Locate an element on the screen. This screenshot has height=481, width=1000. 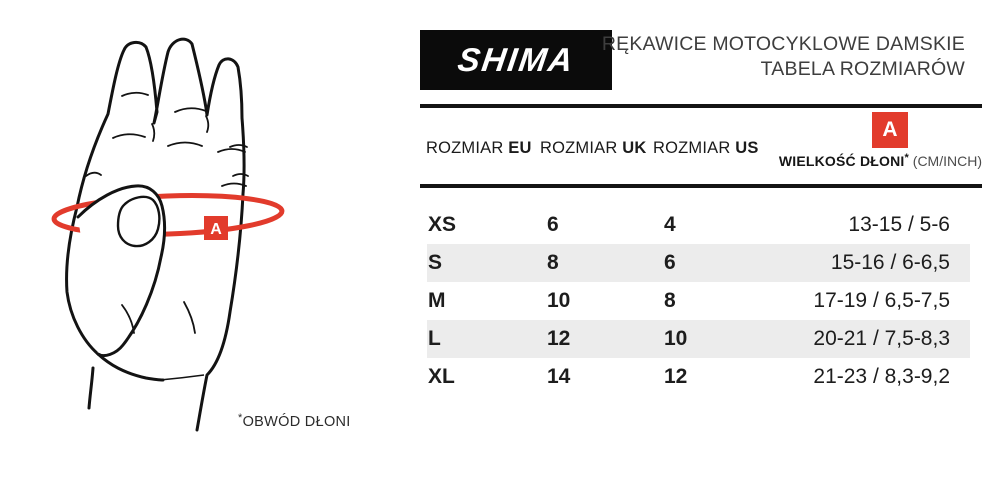
cell-hand: 21-23 / 8,3-9,2 is located at coordinates (881, 376).